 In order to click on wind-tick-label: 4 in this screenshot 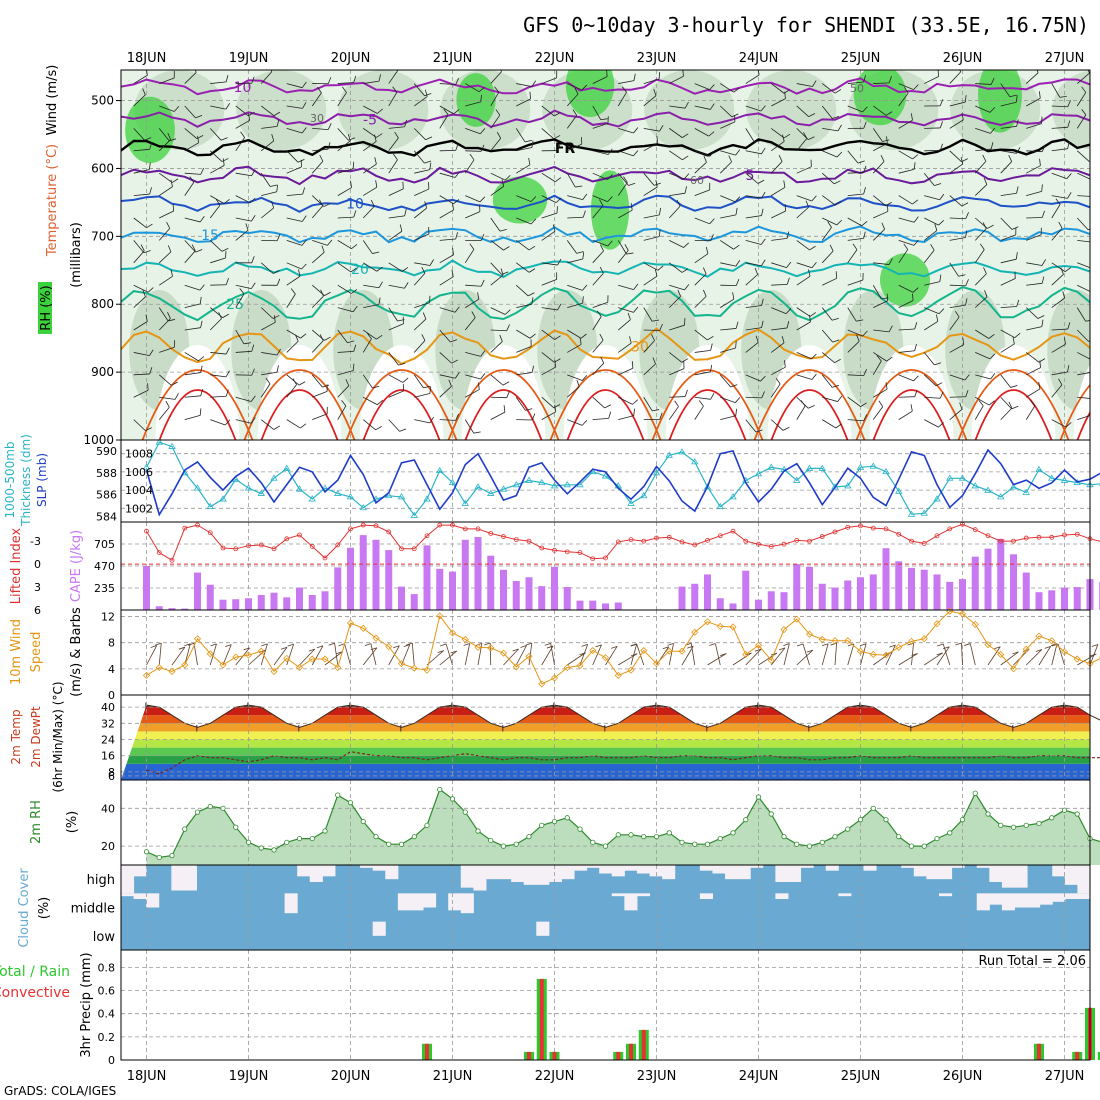, I will do `click(111, 669)`.